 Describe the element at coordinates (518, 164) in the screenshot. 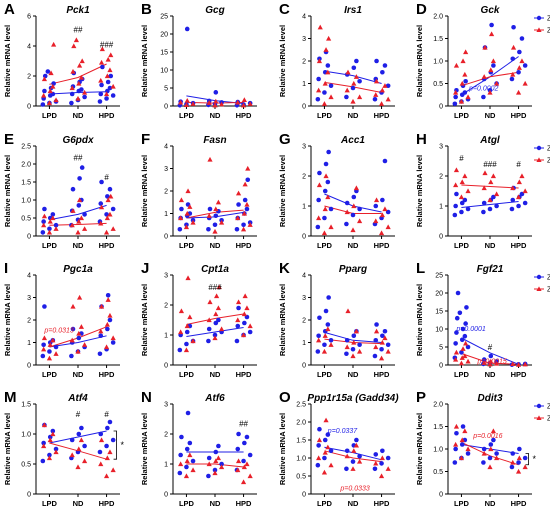

I see `significance-mark: #` at that location.